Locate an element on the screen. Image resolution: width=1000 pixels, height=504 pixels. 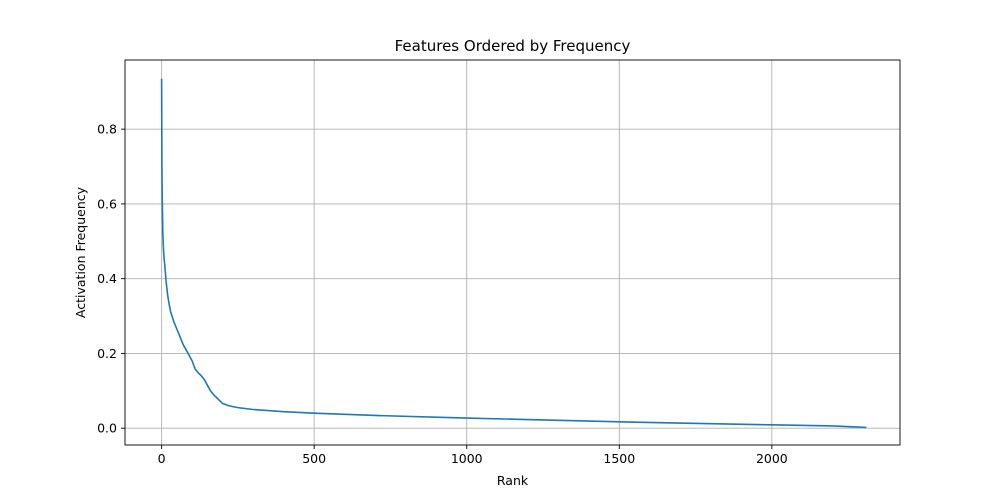
y-tick-label: 0.2 is located at coordinates (107, 353).